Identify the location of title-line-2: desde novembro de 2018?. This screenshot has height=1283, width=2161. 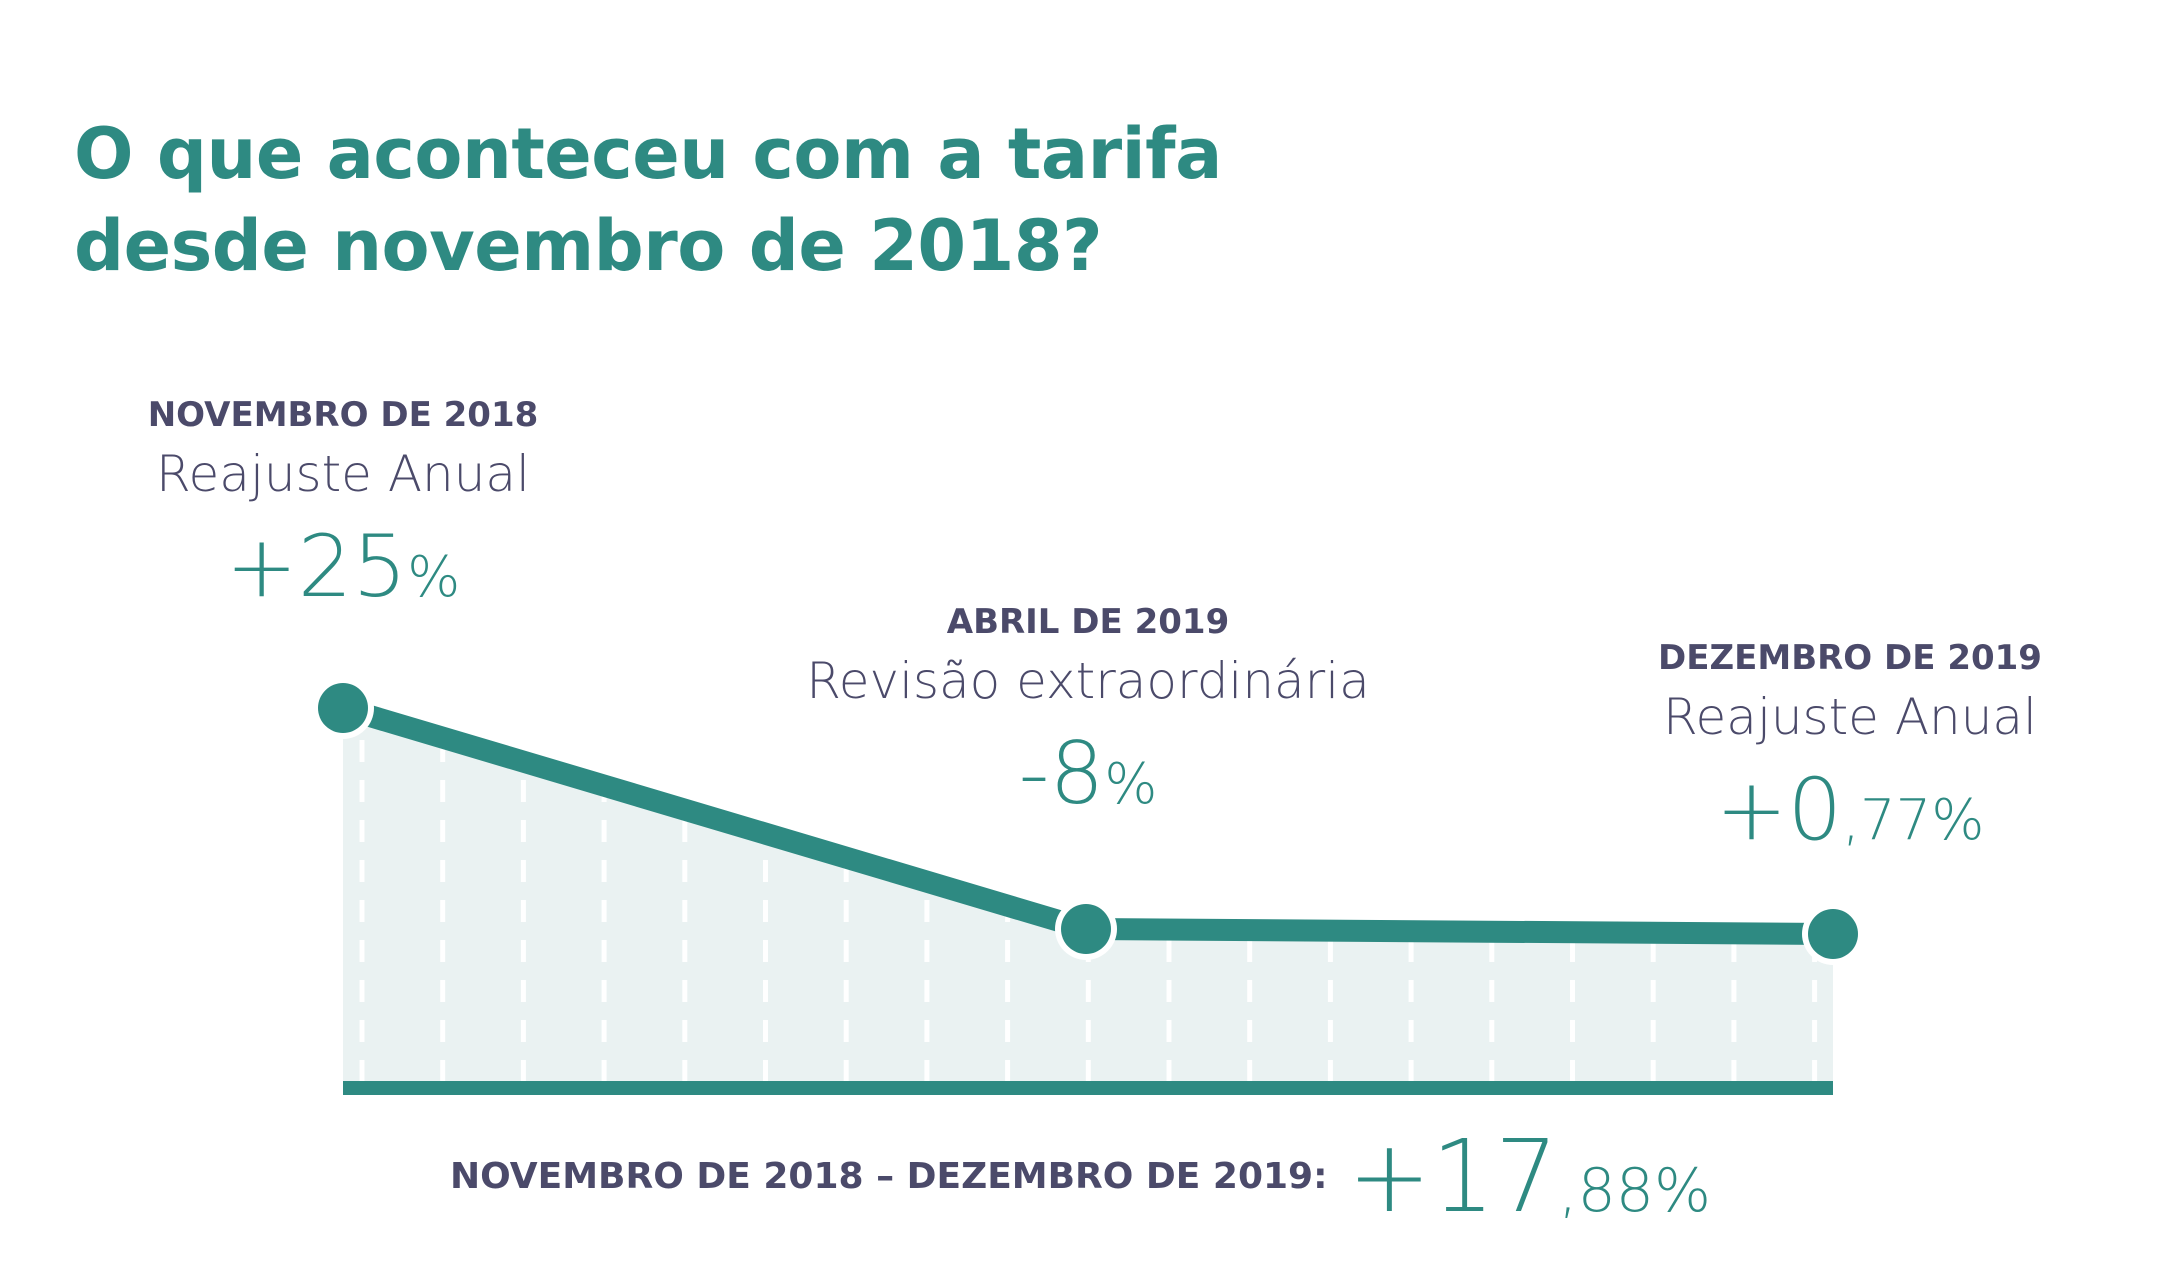
(588, 246).